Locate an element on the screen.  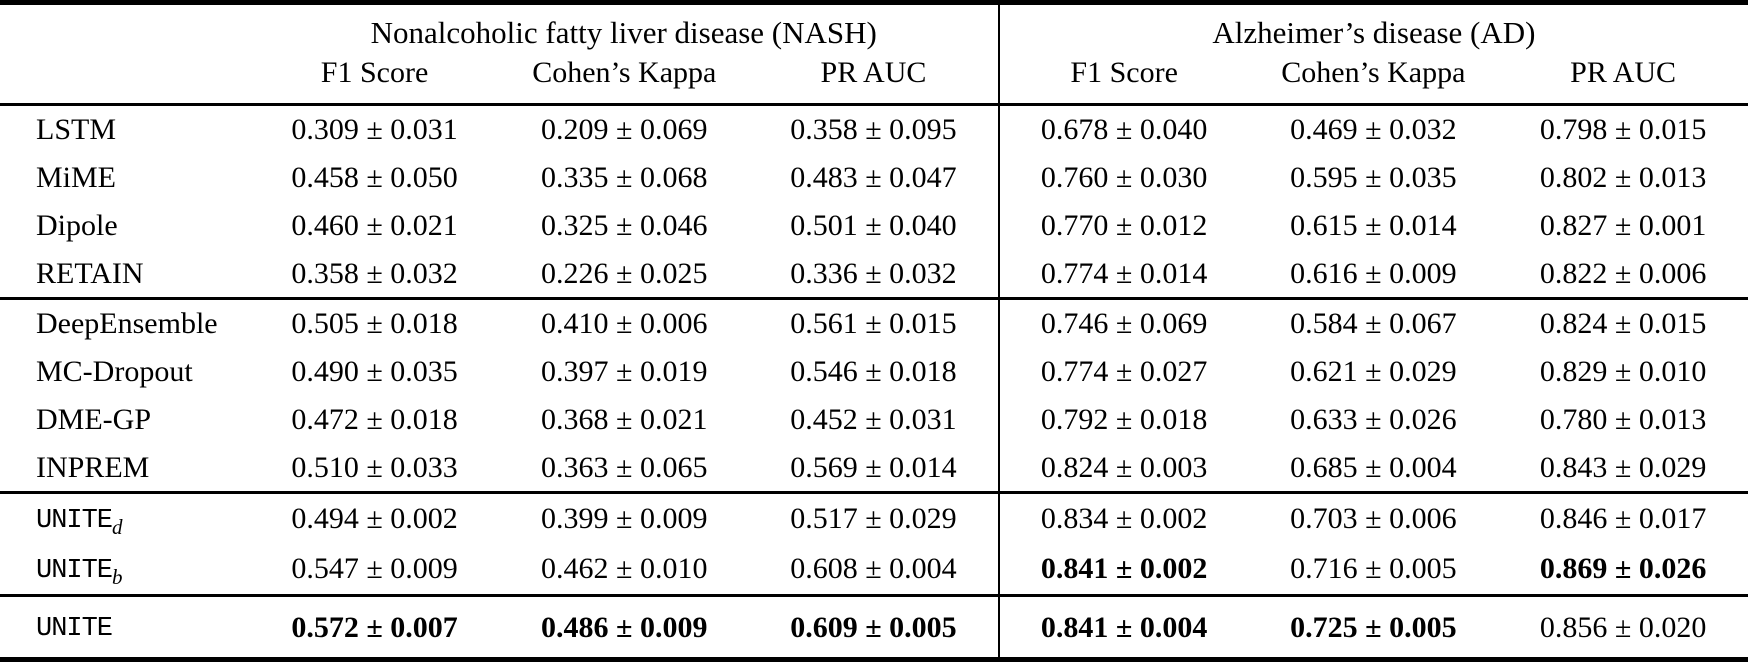
method-label: DeepEnsemble is located at coordinates (127, 323).